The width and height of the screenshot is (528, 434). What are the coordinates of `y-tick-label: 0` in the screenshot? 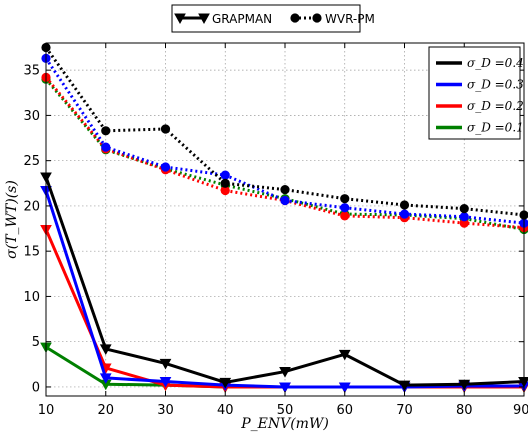 It's located at (36, 387).